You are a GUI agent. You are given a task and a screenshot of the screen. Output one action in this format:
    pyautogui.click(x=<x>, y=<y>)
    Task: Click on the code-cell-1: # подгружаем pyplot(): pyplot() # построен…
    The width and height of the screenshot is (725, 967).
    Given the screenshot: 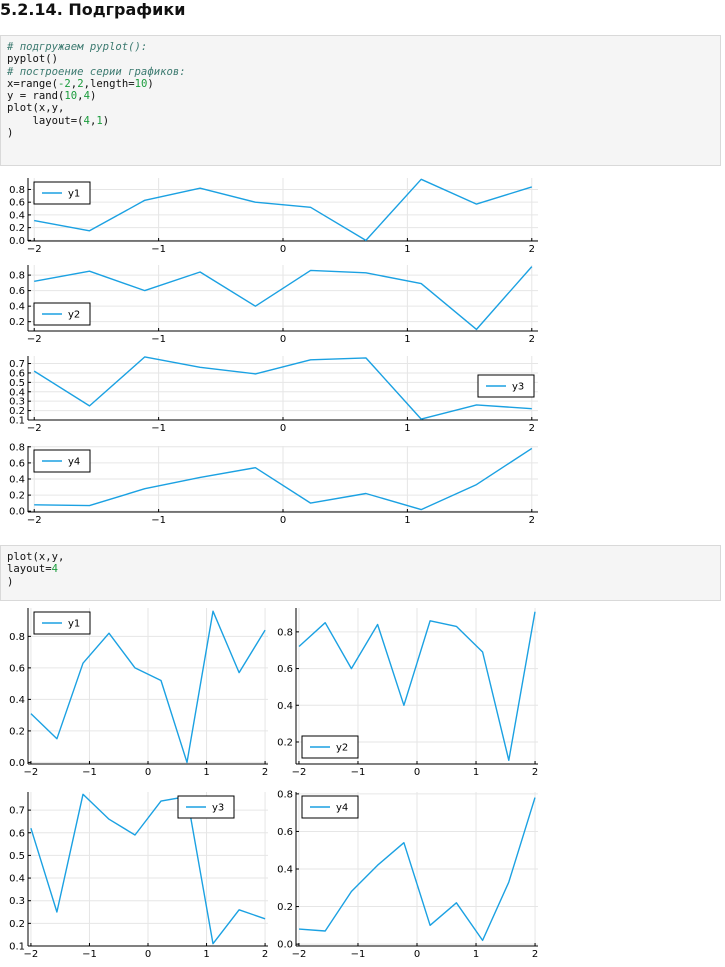 What is the action you would take?
    pyautogui.click(x=360, y=100)
    